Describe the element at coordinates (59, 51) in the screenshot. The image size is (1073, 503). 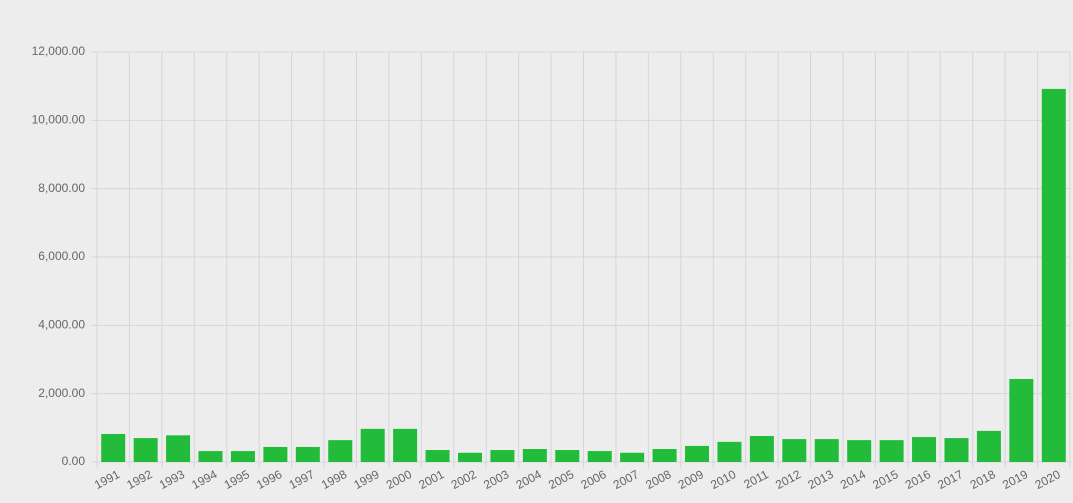
I see `y-tick-label: 12,000.00` at that location.